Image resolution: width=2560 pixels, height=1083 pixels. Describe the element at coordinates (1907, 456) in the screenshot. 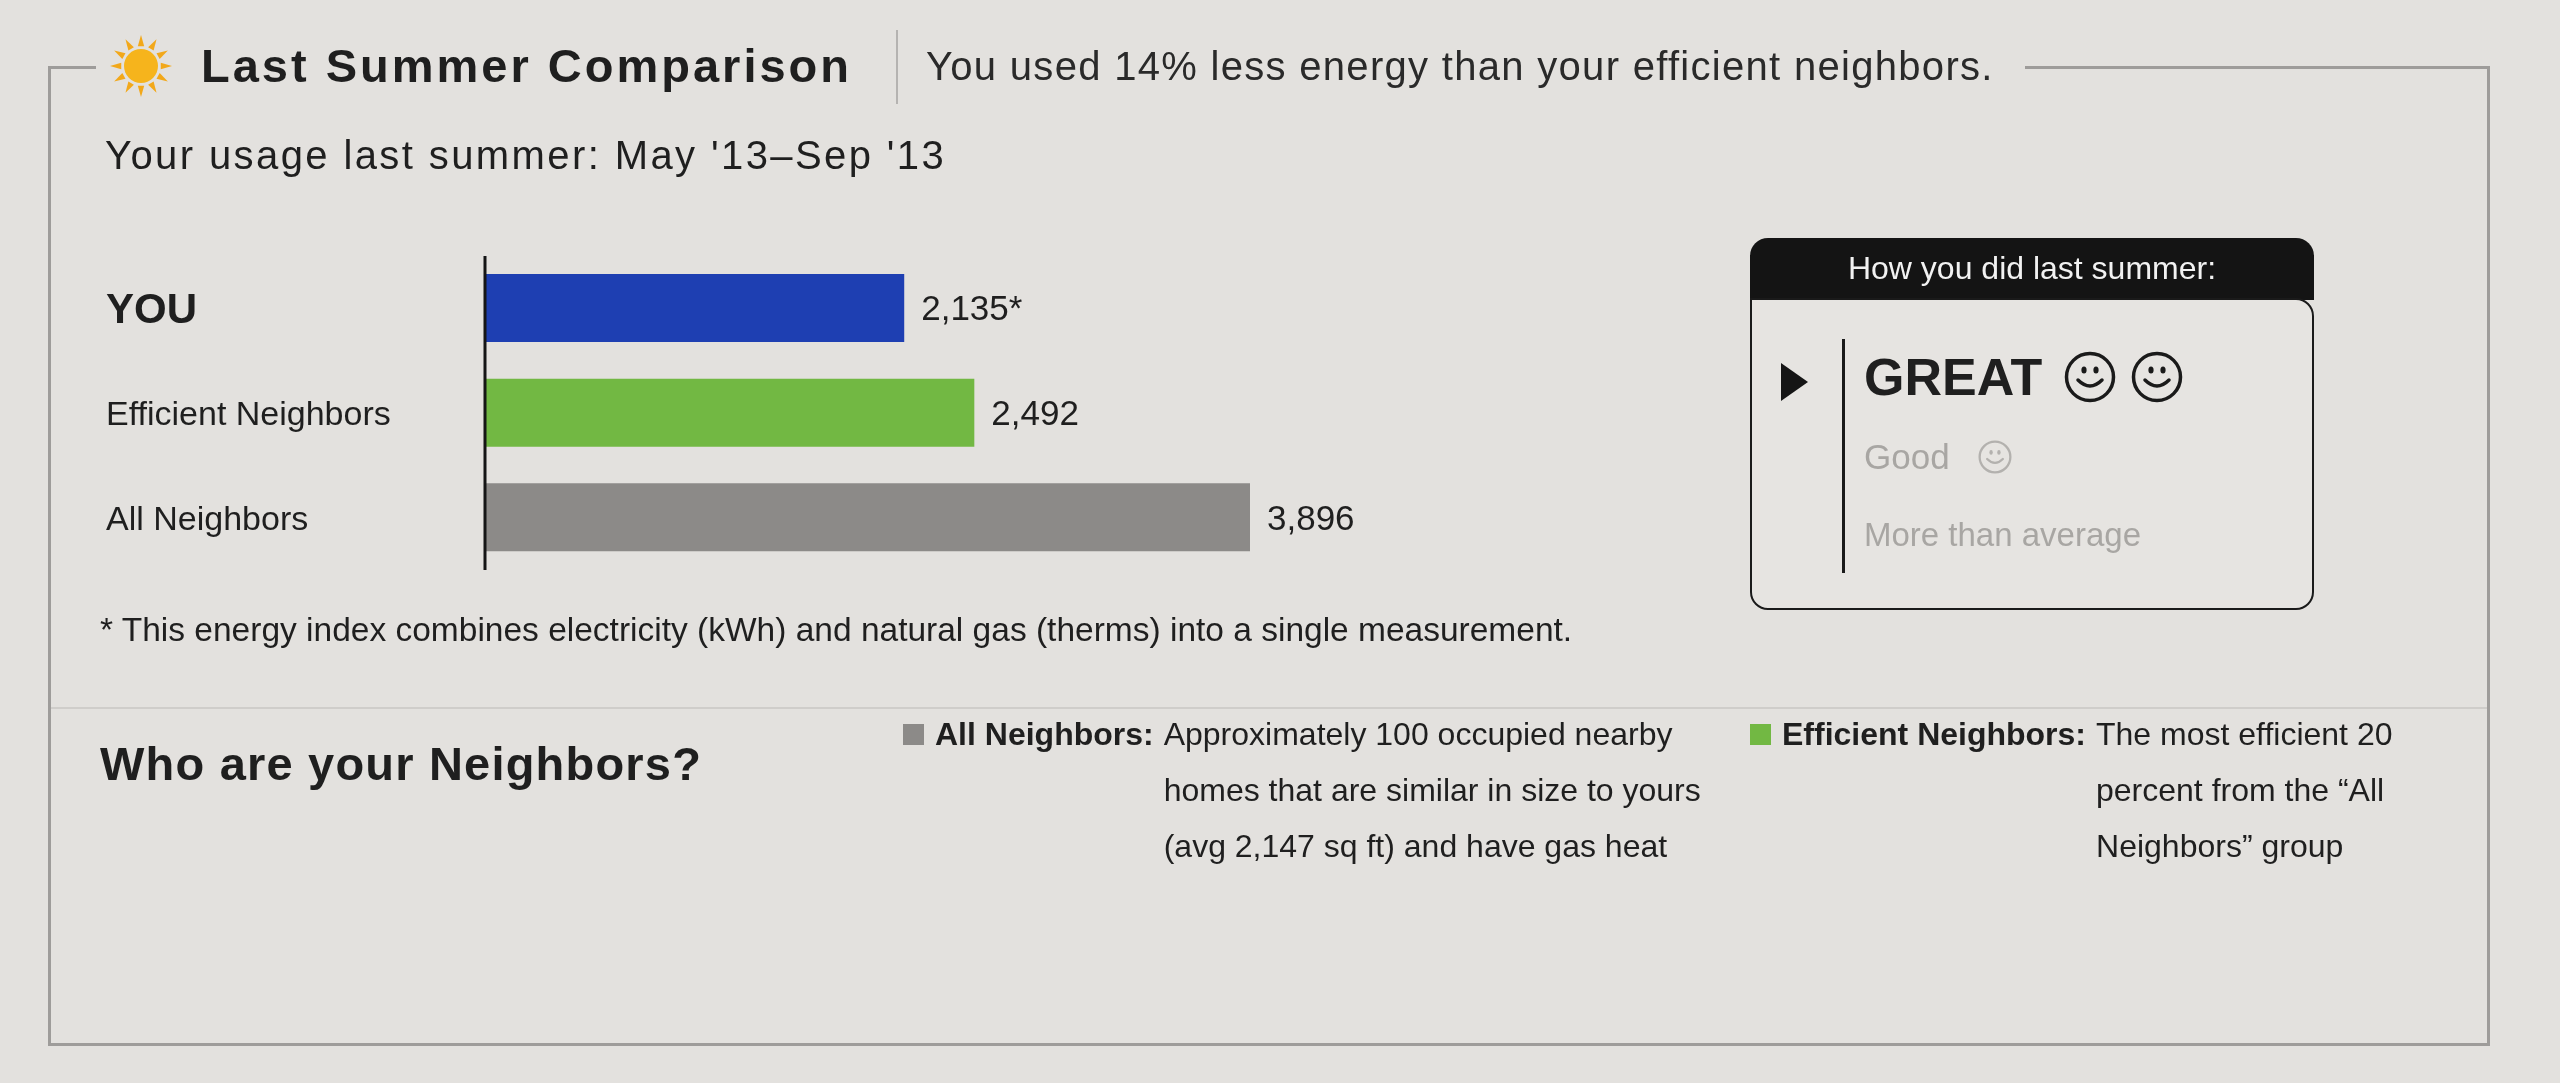

I see `text: Good` at that location.